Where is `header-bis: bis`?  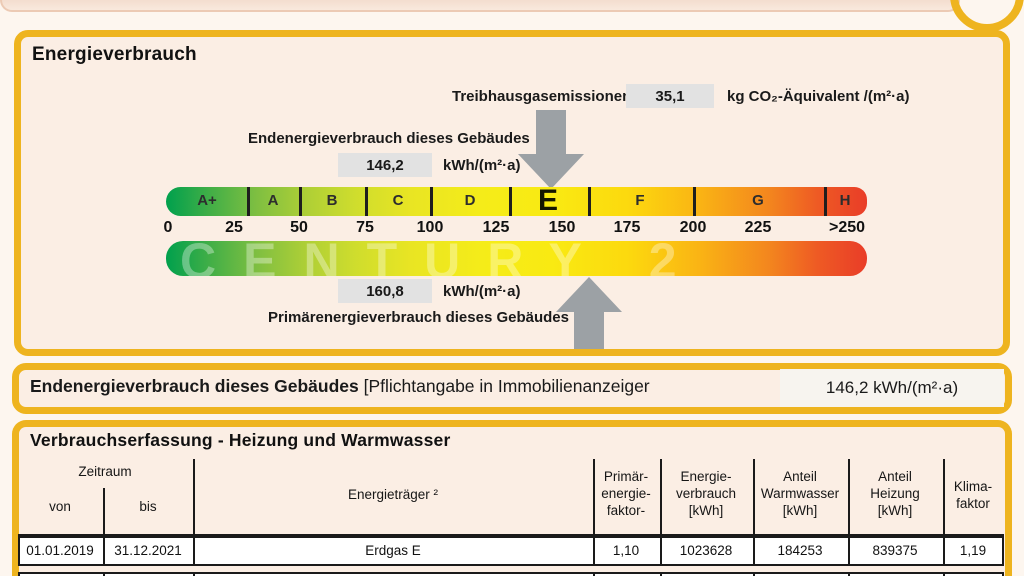
header-bis: bis is located at coordinates (148, 506).